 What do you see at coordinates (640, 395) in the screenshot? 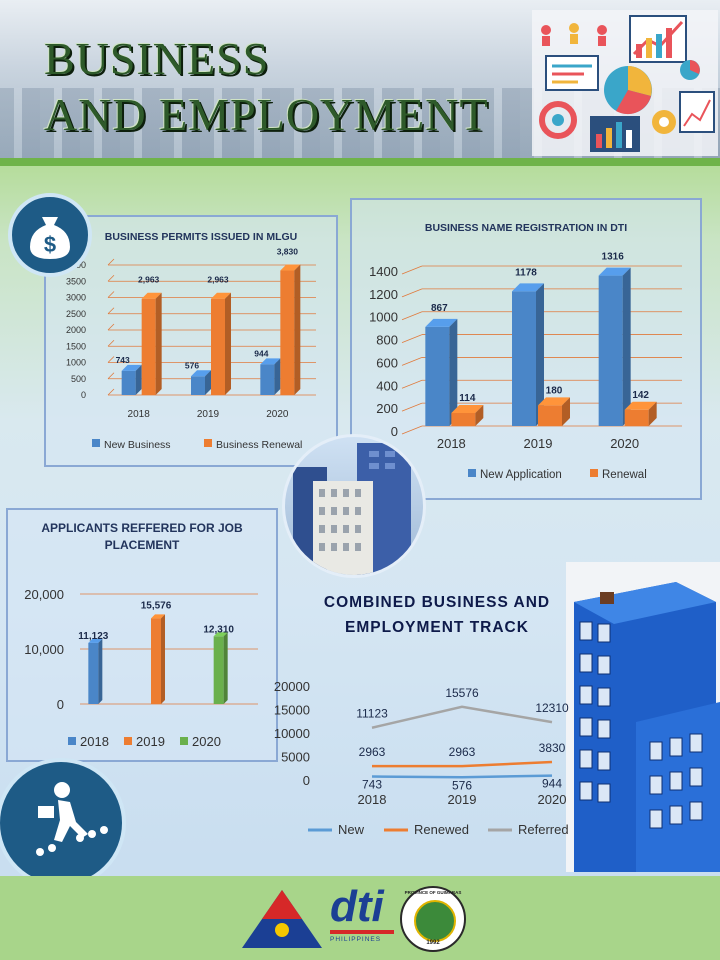
I see `data-label: 142` at bounding box center [640, 395].